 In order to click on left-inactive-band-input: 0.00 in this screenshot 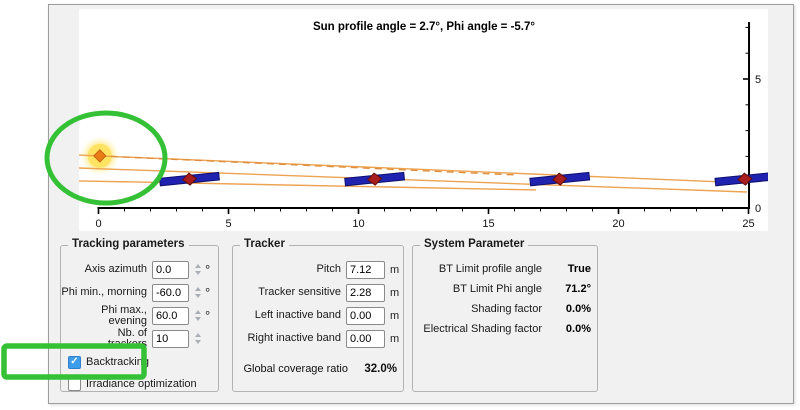, I will do `click(365, 315)`.